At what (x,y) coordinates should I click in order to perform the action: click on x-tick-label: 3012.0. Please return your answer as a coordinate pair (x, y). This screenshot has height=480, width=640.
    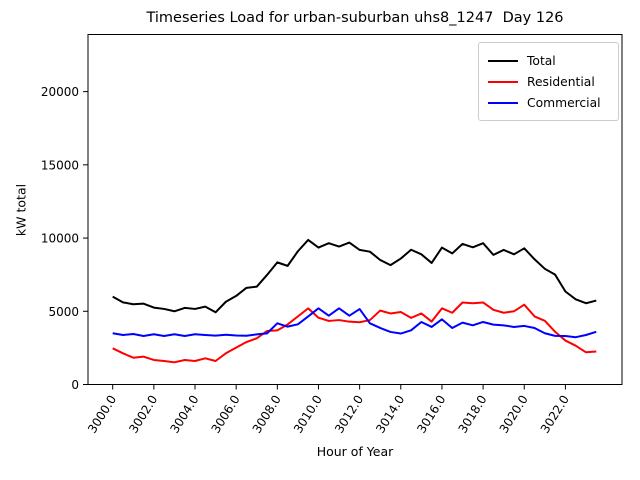
    Looking at the image, I should click on (349, 414).